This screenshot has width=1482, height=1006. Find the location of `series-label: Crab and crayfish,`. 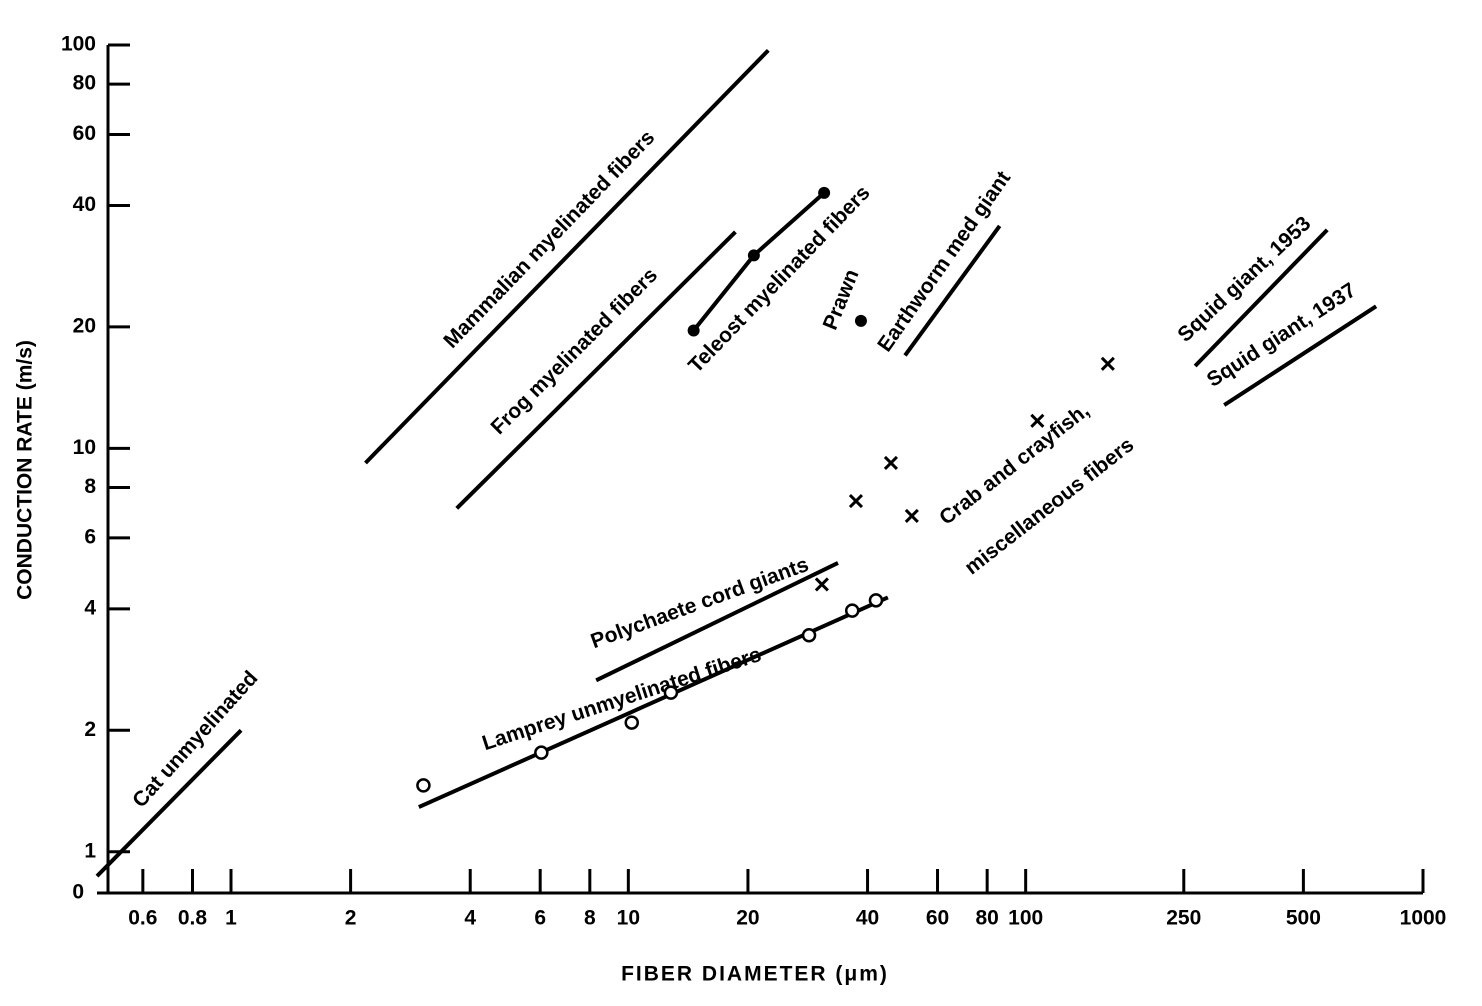

series-label: Crab and crayfish, is located at coordinates (1014, 464).